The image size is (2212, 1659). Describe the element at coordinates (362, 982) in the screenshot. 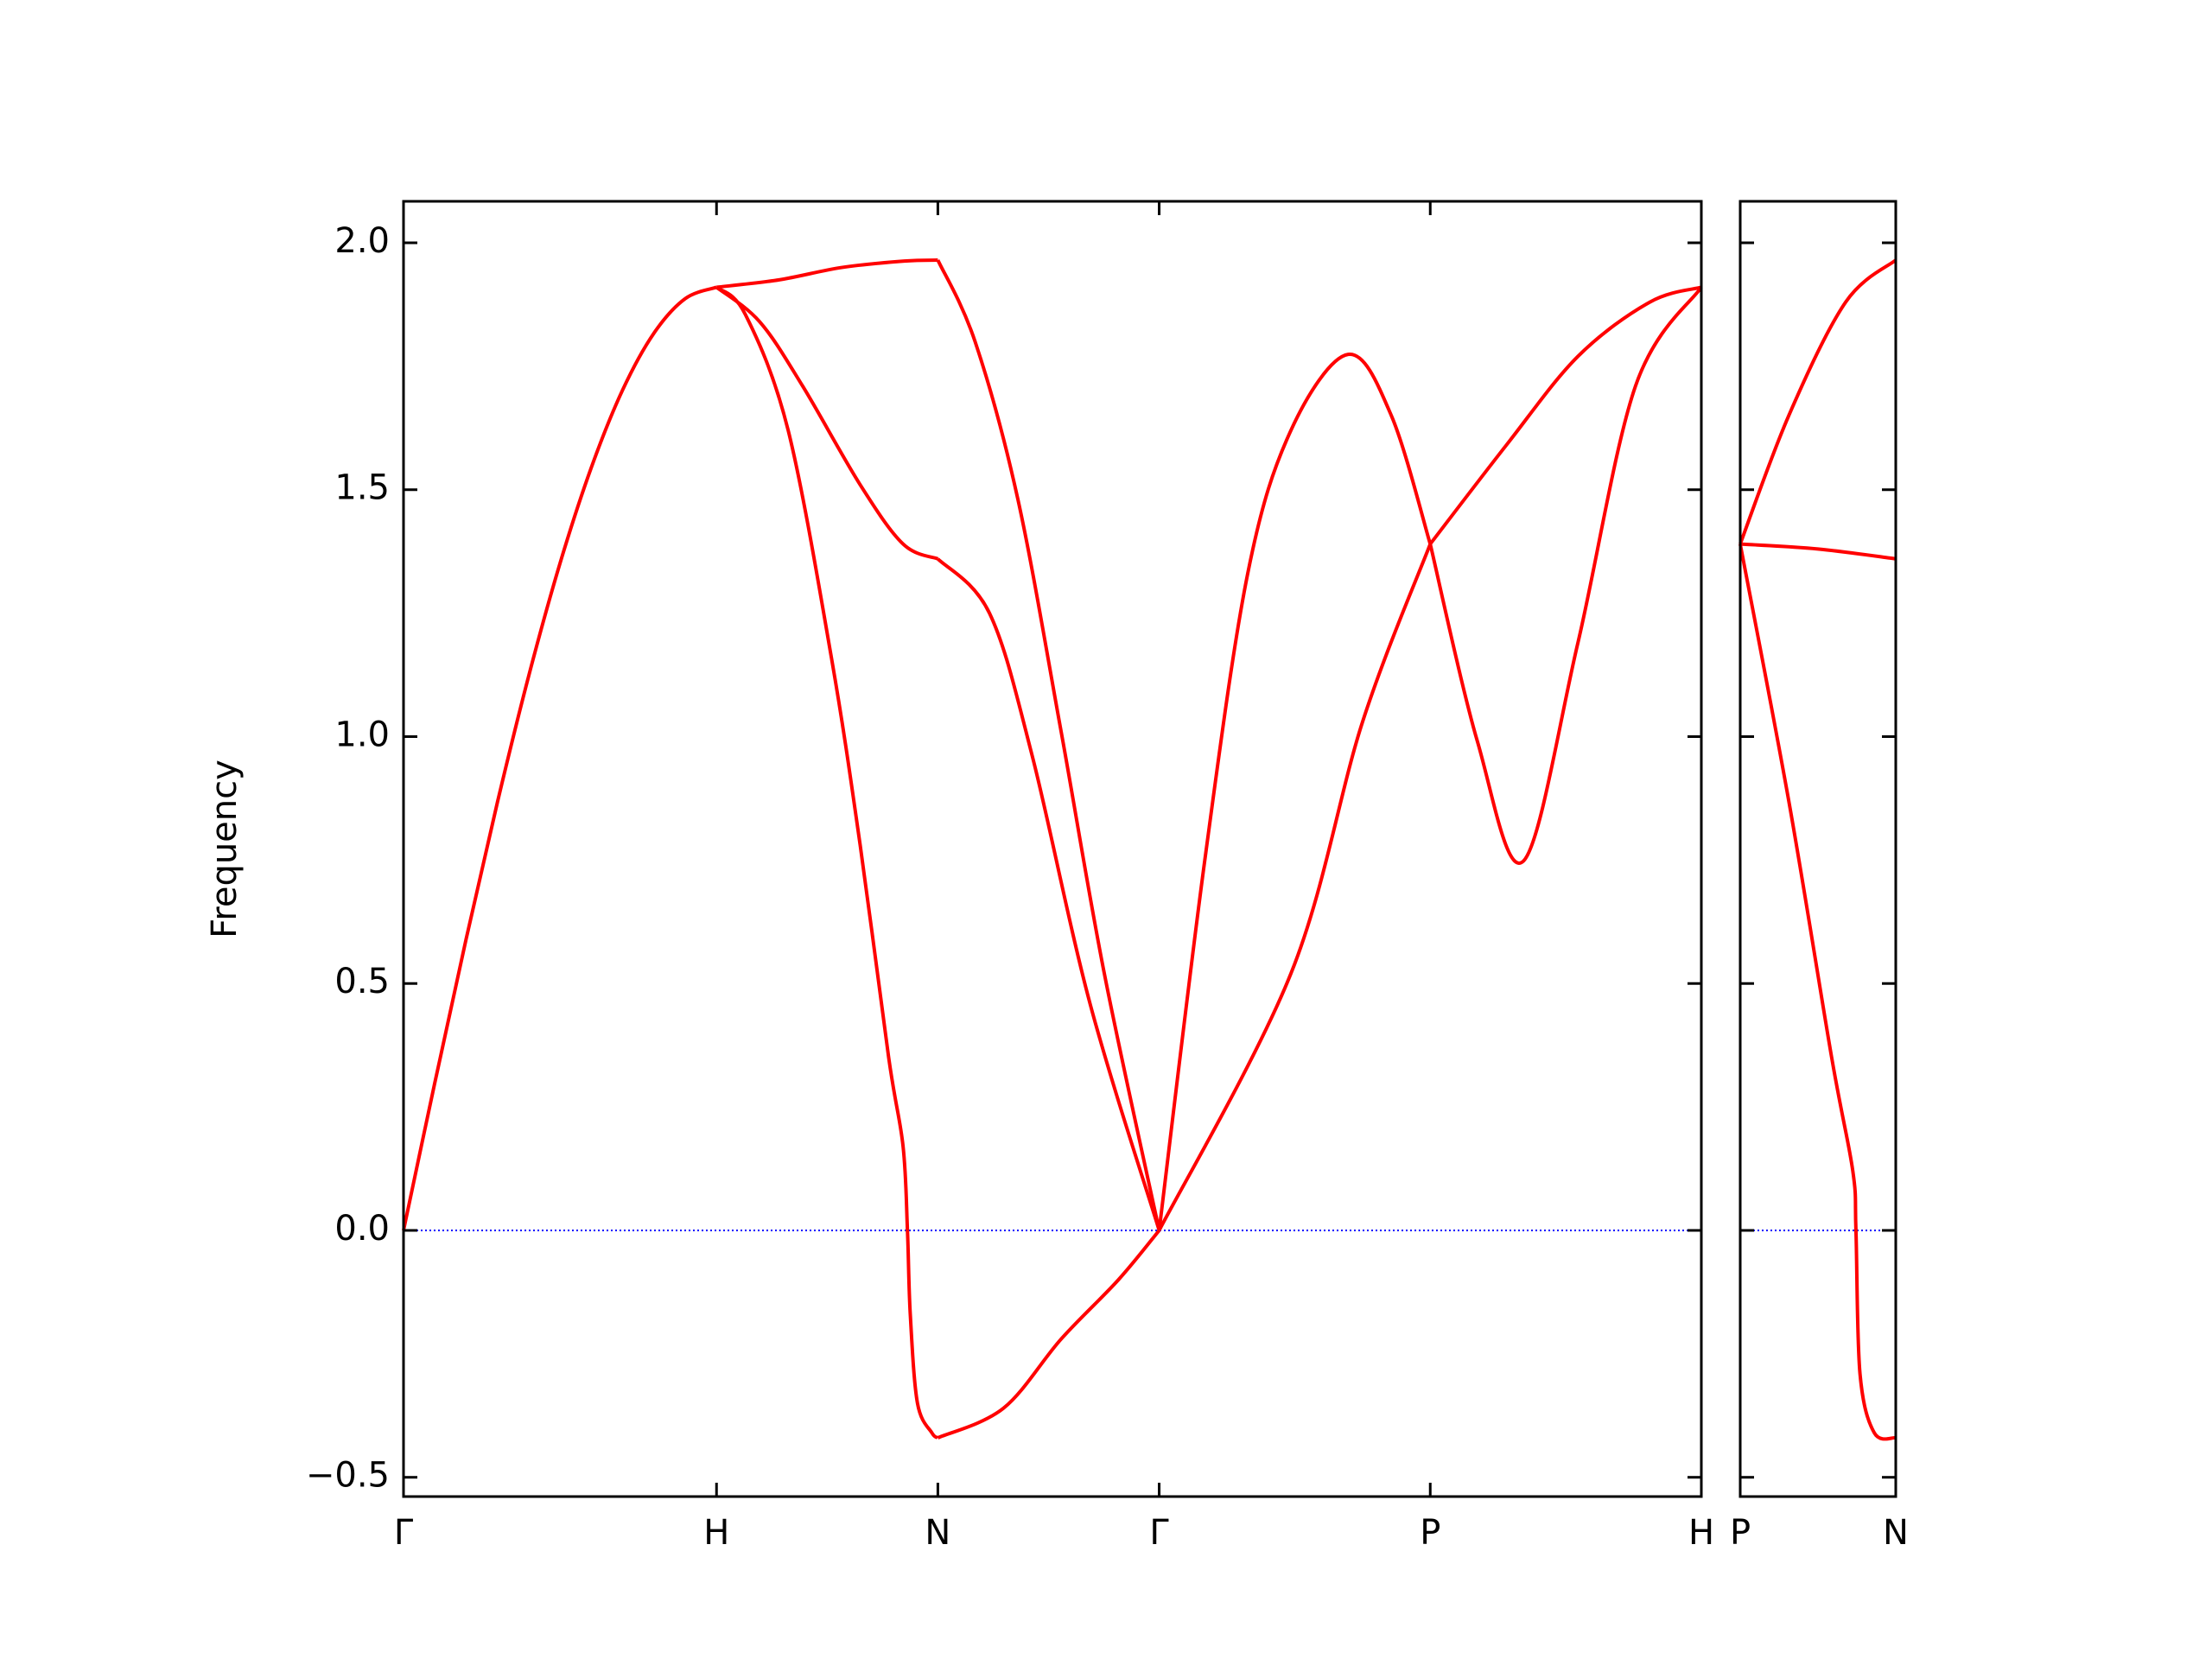

I see `y-tick-label: 0.5` at that location.